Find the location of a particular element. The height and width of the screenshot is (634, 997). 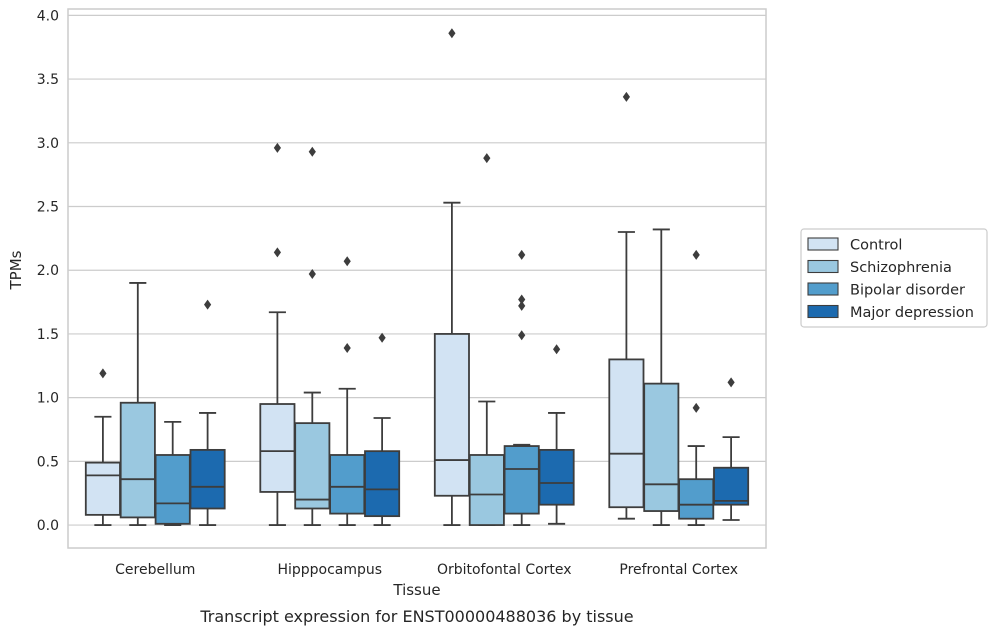

x-tick-label: Orbitofontal Cortex is located at coordinates (504, 570).